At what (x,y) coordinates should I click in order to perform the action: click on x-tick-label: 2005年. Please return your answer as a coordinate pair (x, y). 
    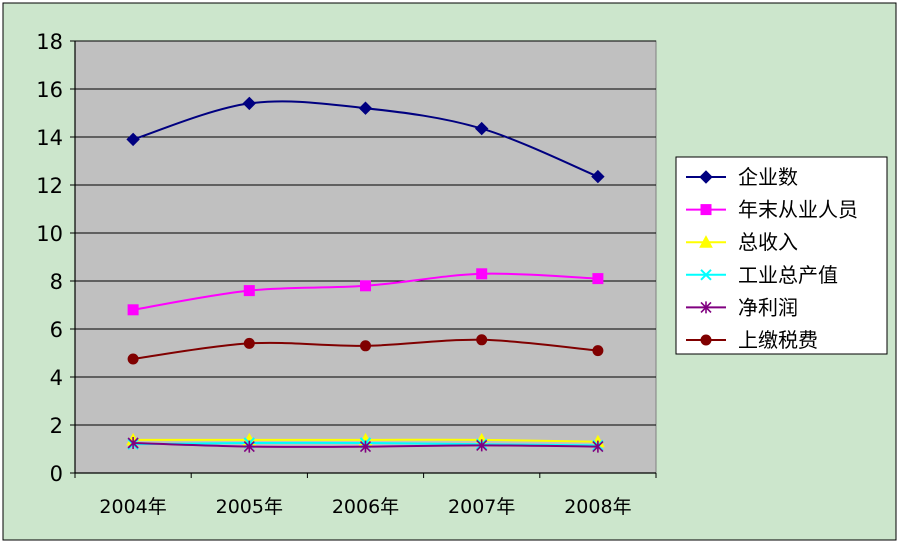
    Looking at the image, I should click on (249, 507).